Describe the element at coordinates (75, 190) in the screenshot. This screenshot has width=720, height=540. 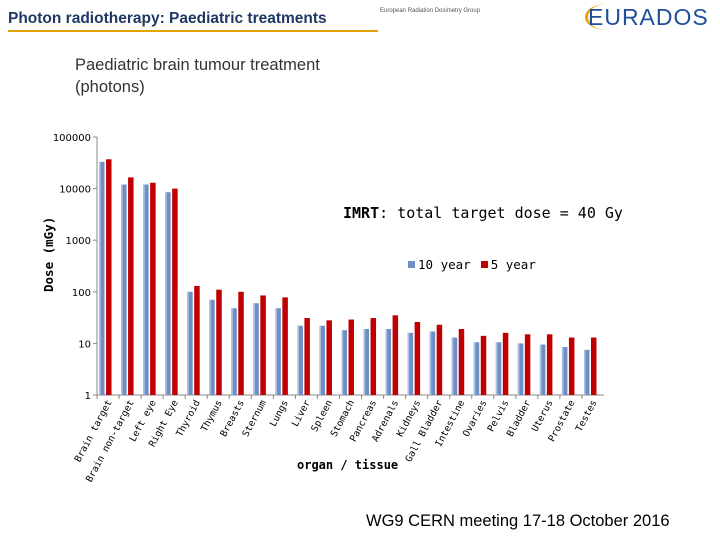
I see `y-tick-label: 10000` at that location.